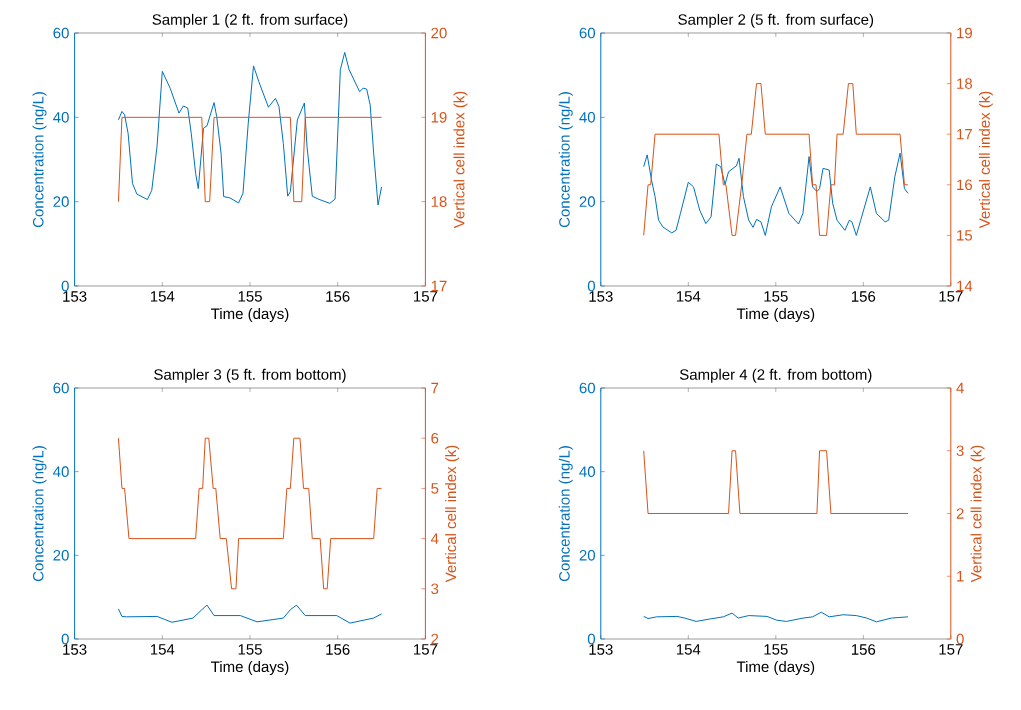 This screenshot has width=1021, height=710. I want to click on y2-tick-label: 16, so click(965, 185).